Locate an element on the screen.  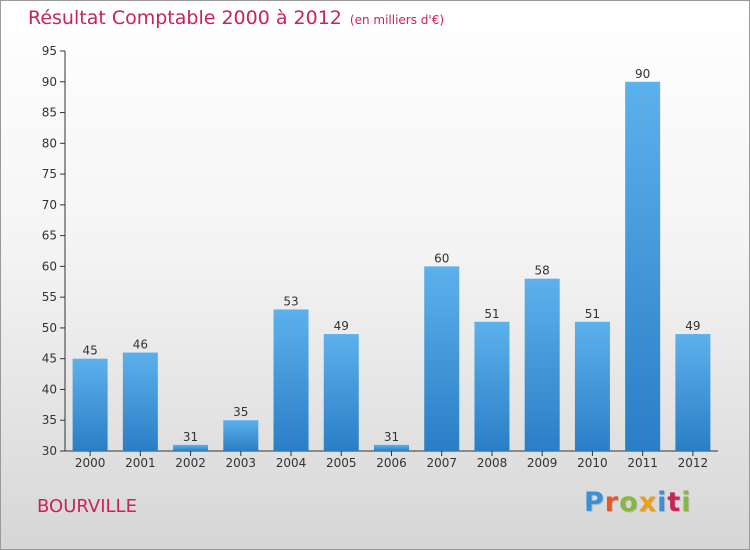
y-tick-label: 85 is located at coordinates (49, 113).